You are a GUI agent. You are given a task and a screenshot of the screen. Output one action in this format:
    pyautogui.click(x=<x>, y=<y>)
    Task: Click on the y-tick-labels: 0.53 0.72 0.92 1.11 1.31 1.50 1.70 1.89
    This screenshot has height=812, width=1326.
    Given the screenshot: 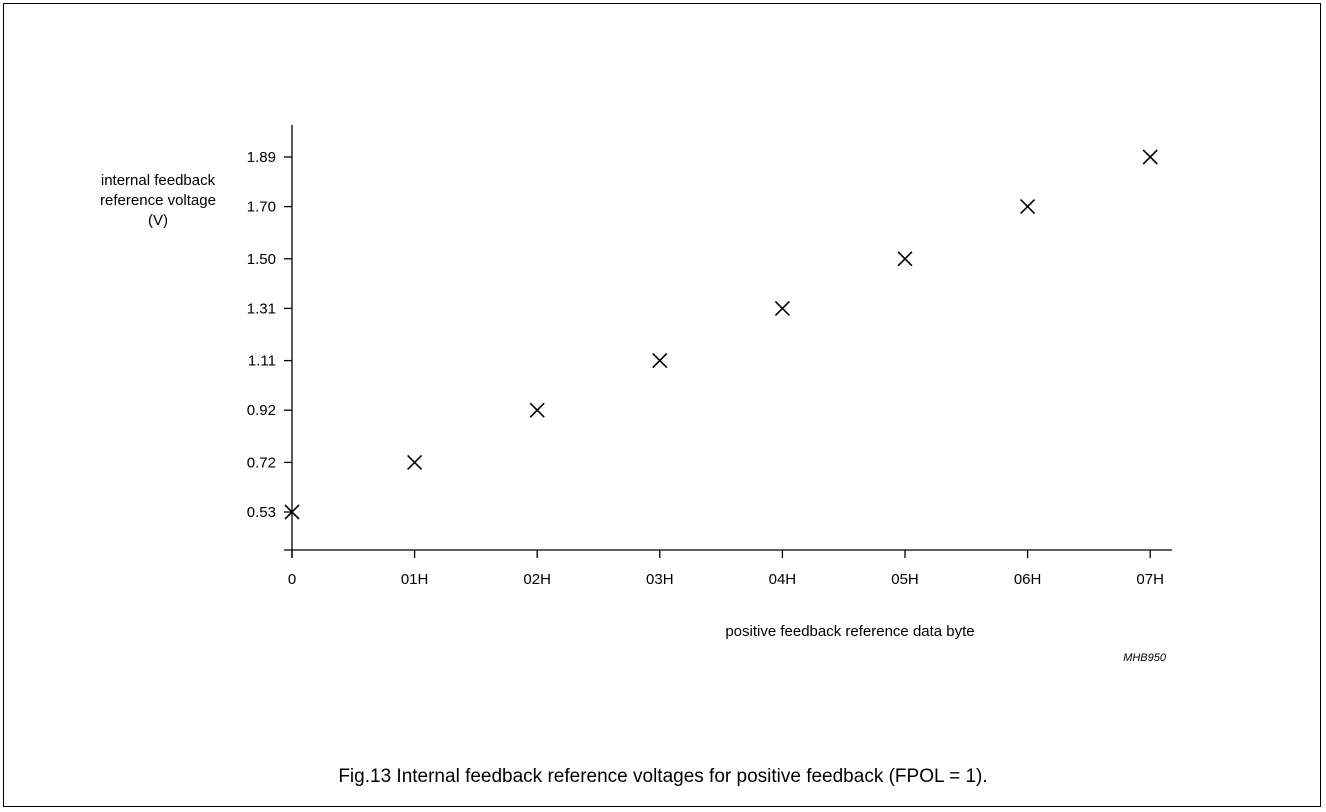 What is the action you would take?
    pyautogui.click(x=269, y=335)
    